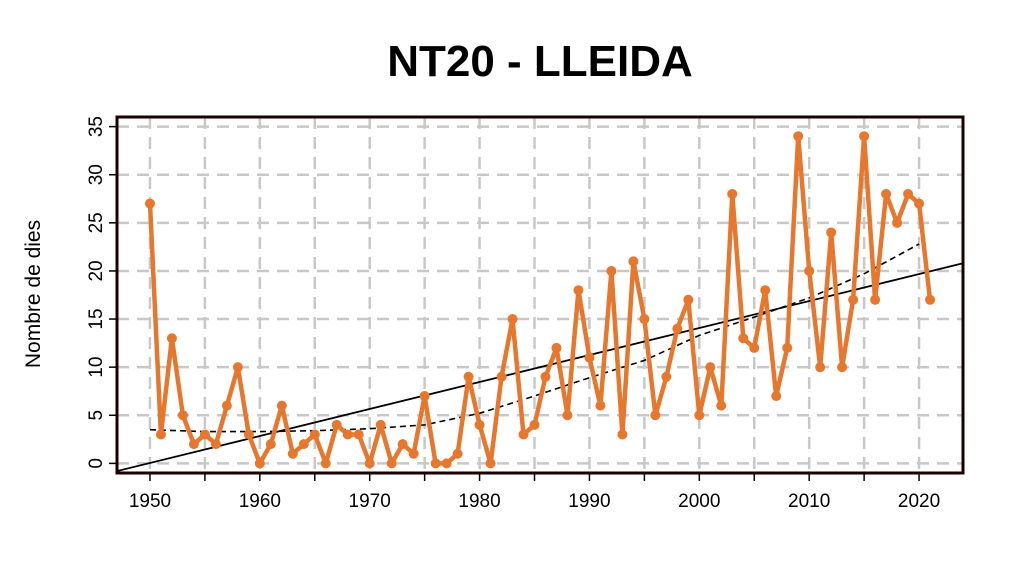 The image size is (1024, 563). I want to click on x-tick-label: 1950, so click(150, 501).